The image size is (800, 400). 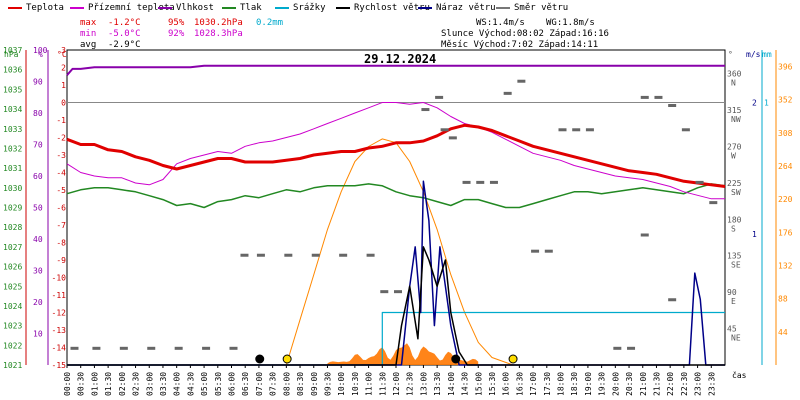 What do you see at coordinates (733, 83) in the screenshot?
I see `direction-label: N` at bounding box center [733, 83].